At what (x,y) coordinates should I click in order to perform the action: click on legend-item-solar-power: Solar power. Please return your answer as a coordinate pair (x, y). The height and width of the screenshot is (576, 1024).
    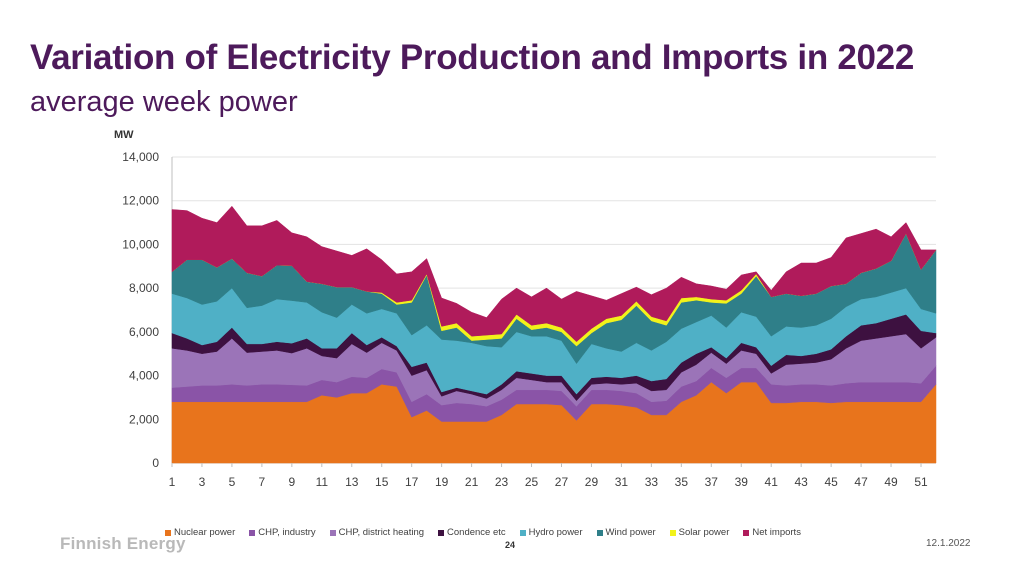
    Looking at the image, I should click on (699, 532).